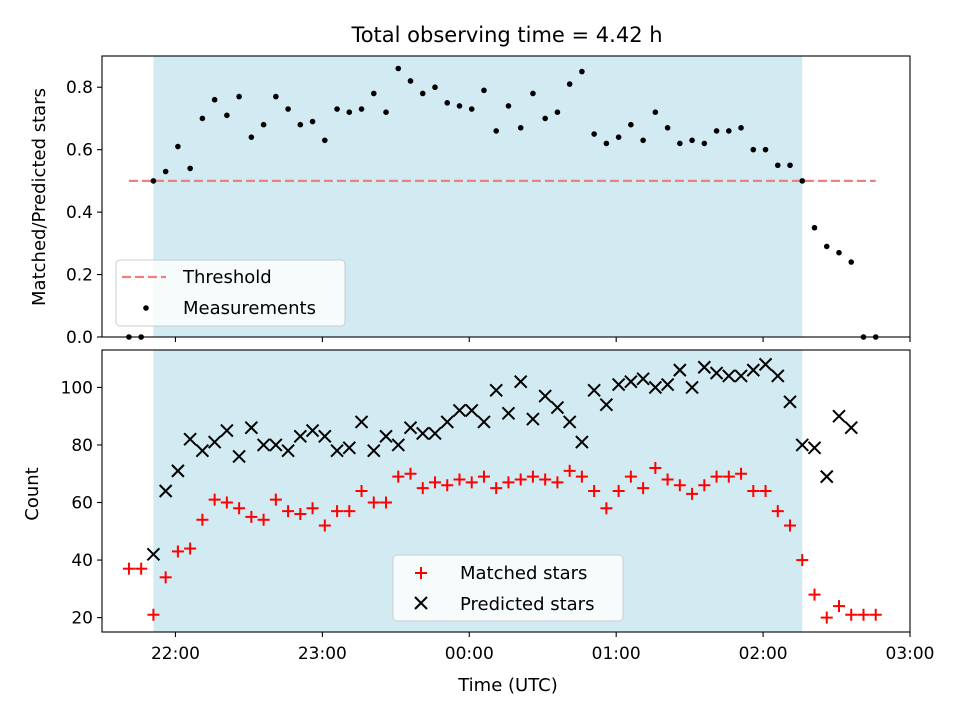  Describe the element at coordinates (616, 654) in the screenshot. I see `x-tick-label: 01:00` at that location.